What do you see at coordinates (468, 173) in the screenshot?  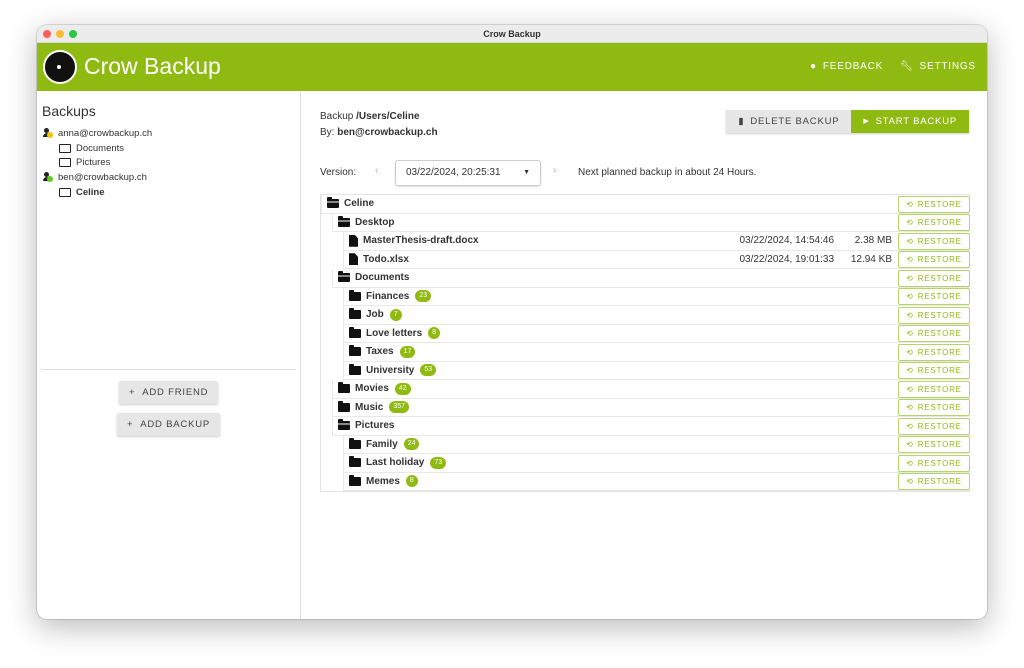 I see `version-select: 03/22/2024, 20:25:31 ▼` at bounding box center [468, 173].